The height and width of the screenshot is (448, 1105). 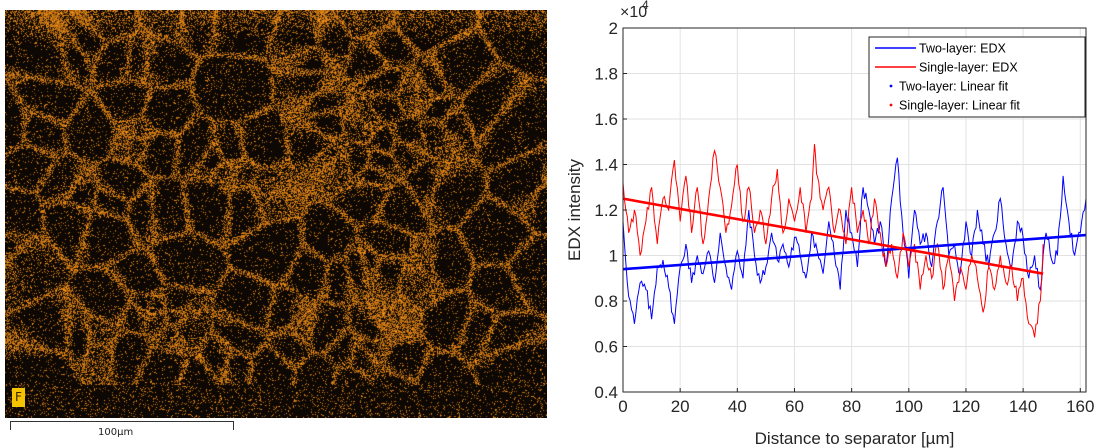 What do you see at coordinates (606, 392) in the screenshot?
I see `y-tick-label: 0.4` at bounding box center [606, 392].